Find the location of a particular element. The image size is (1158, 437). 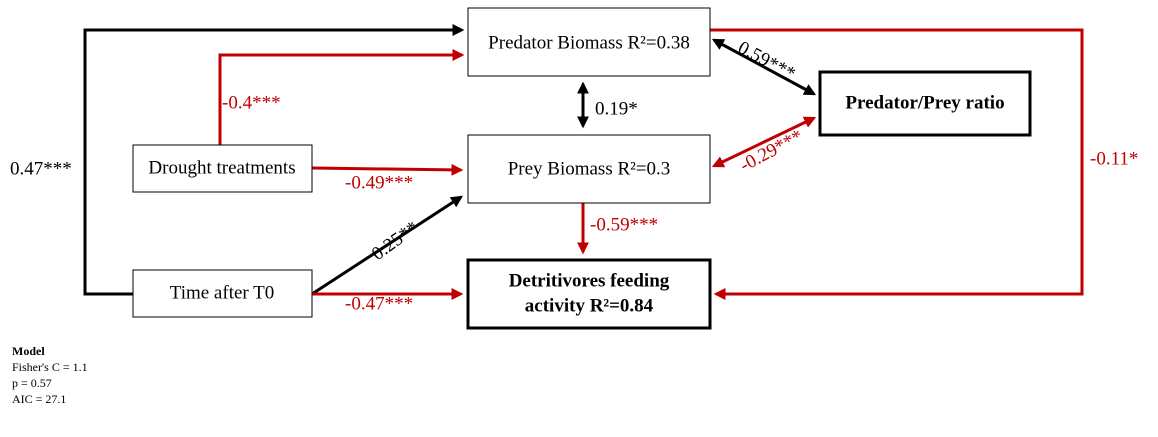

node-label: Predator Biomass R²=0.38 is located at coordinates (589, 42).